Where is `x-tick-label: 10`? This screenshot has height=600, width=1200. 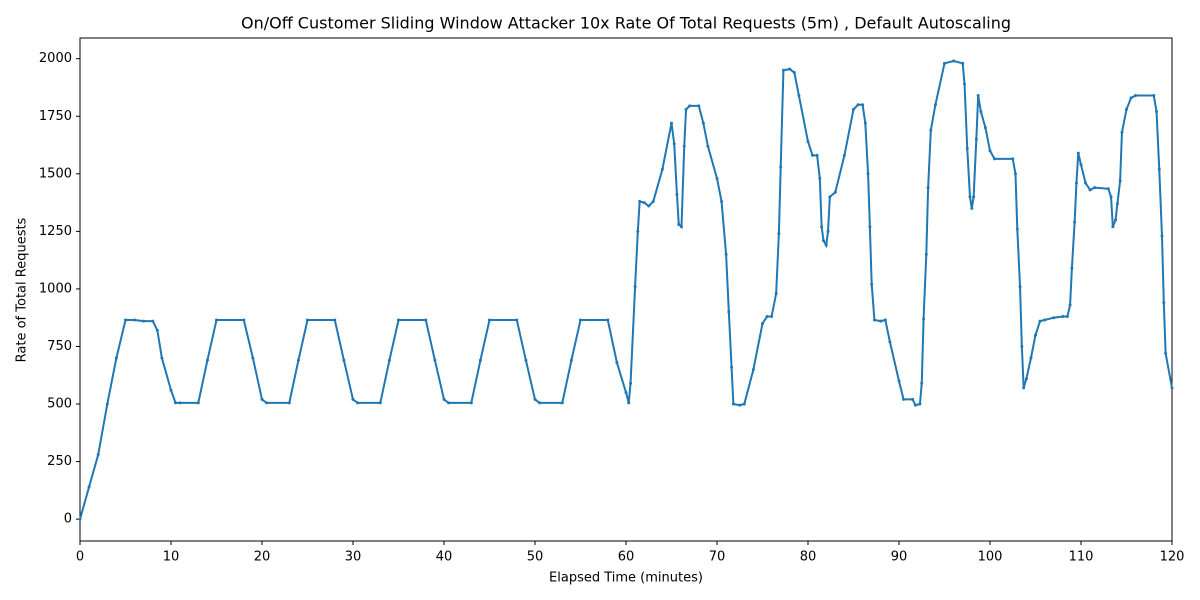 x-tick-label: 10 is located at coordinates (171, 557).